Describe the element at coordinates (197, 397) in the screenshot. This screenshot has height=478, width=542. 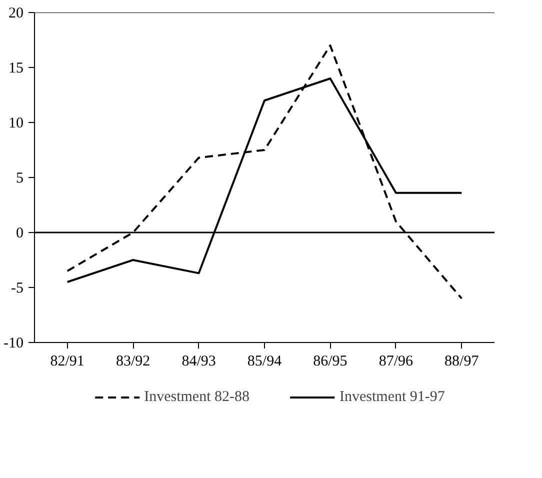
I see `legend-label: Investment 82-88` at that location.